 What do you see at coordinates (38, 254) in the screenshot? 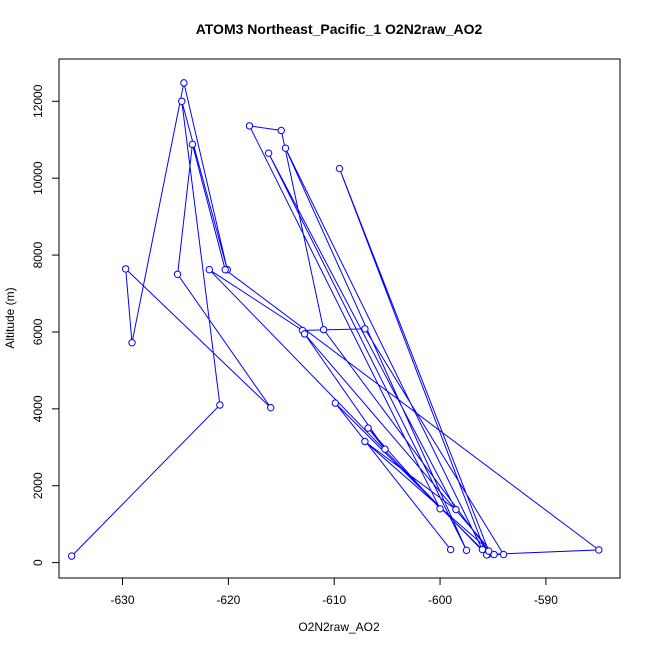
I see `y-tick-label: 8000` at bounding box center [38, 254].